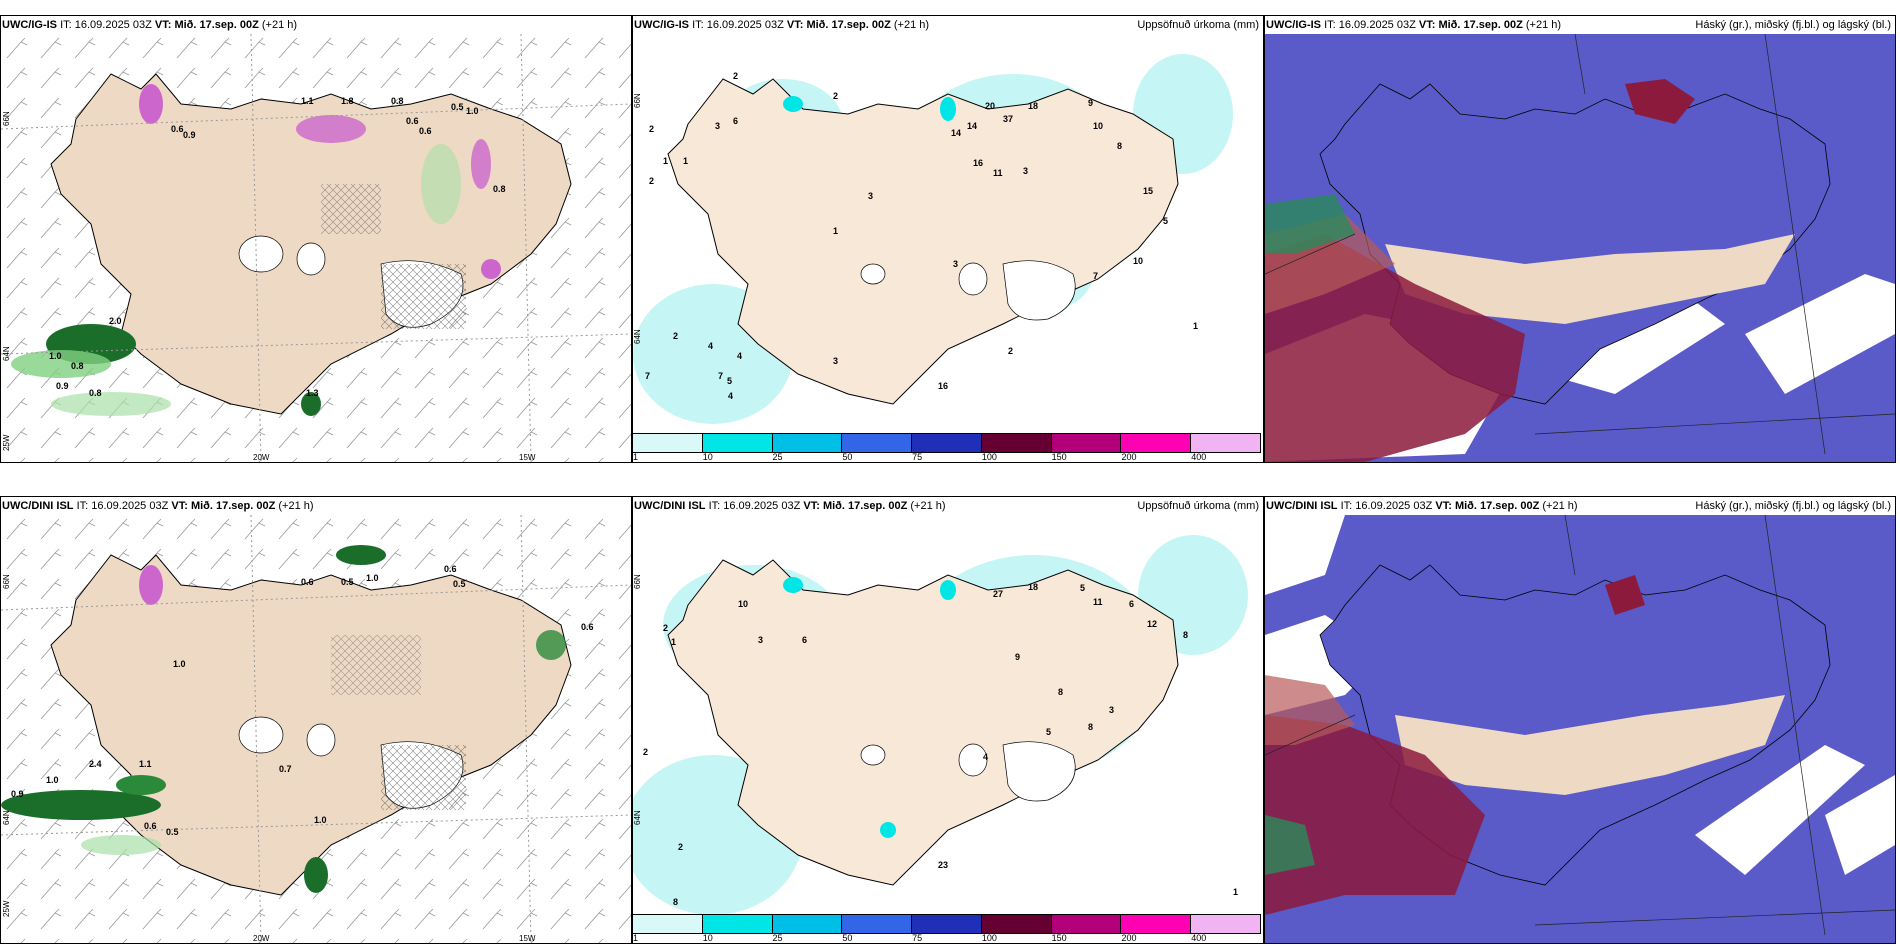 The image size is (1900, 950). I want to click on value-label: 7, so click(648, 376).